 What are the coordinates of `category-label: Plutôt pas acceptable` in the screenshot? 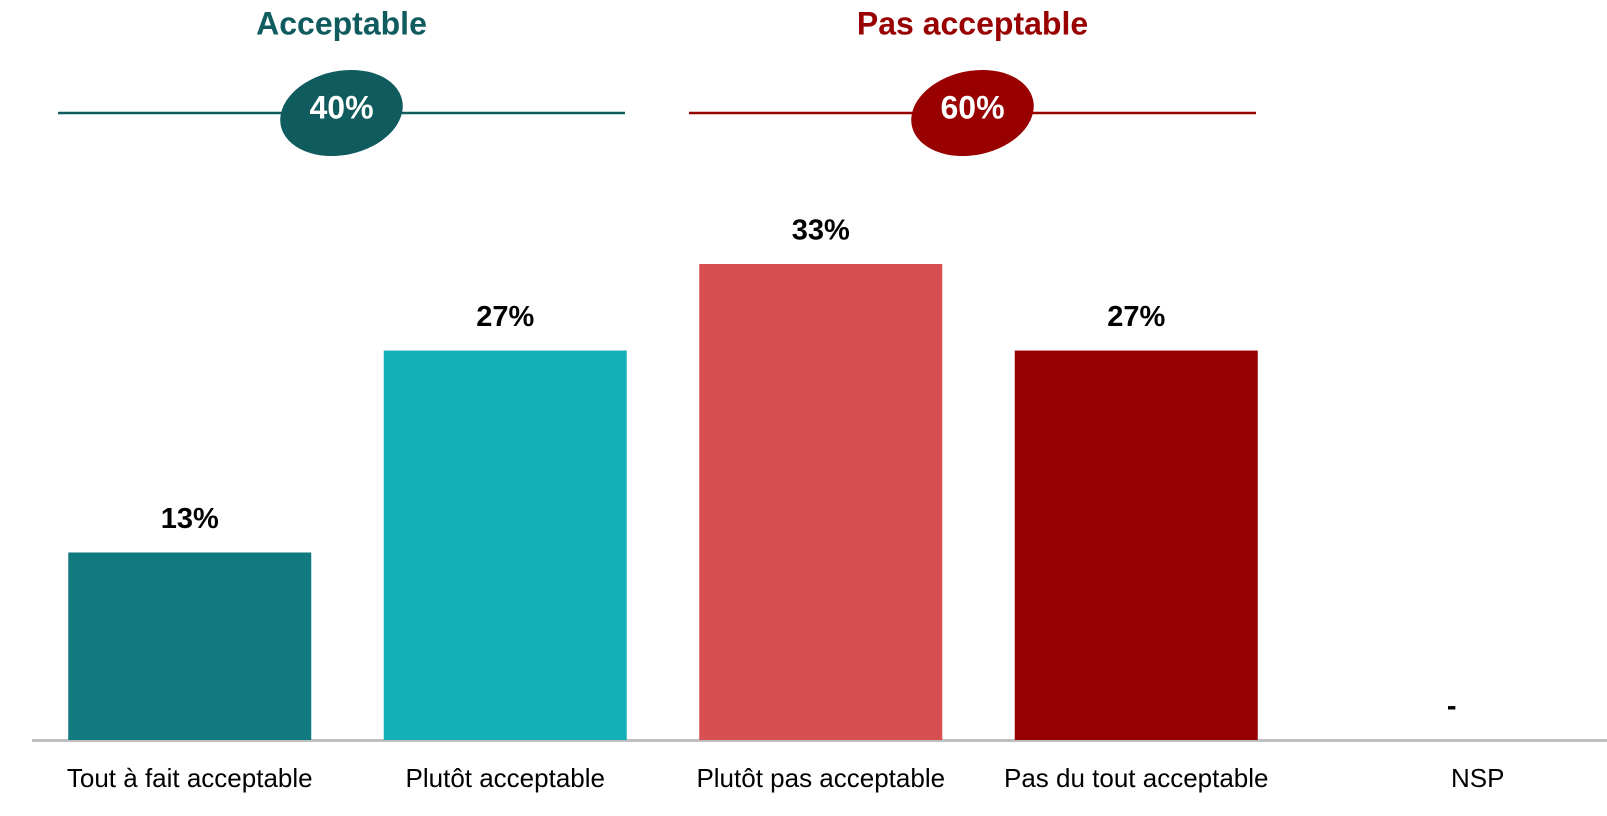 It's located at (820, 778).